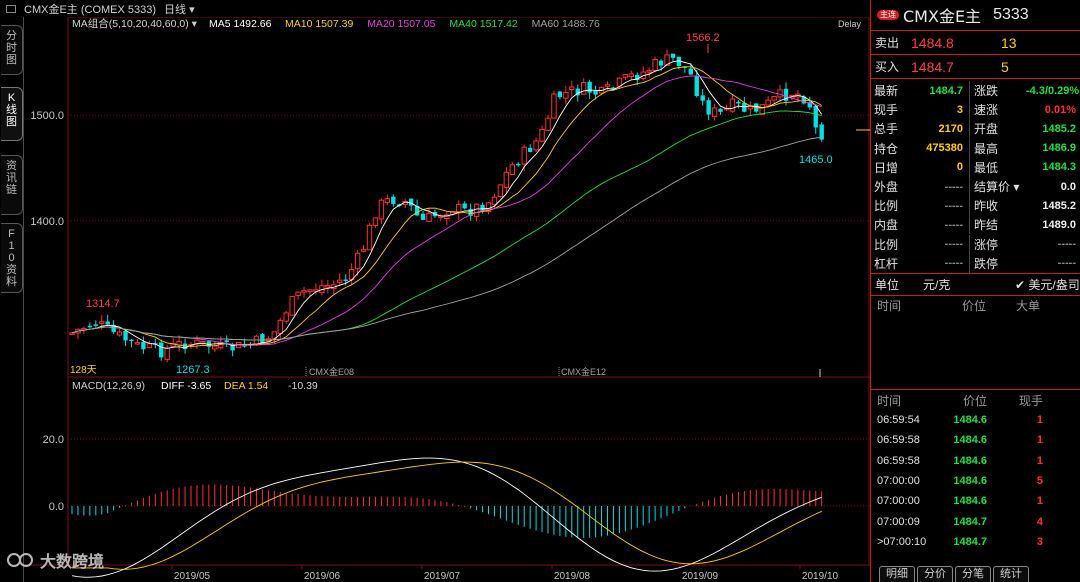 The height and width of the screenshot is (582, 1080). I want to click on ma-legend-item: MA10 1507.39, so click(319, 24).